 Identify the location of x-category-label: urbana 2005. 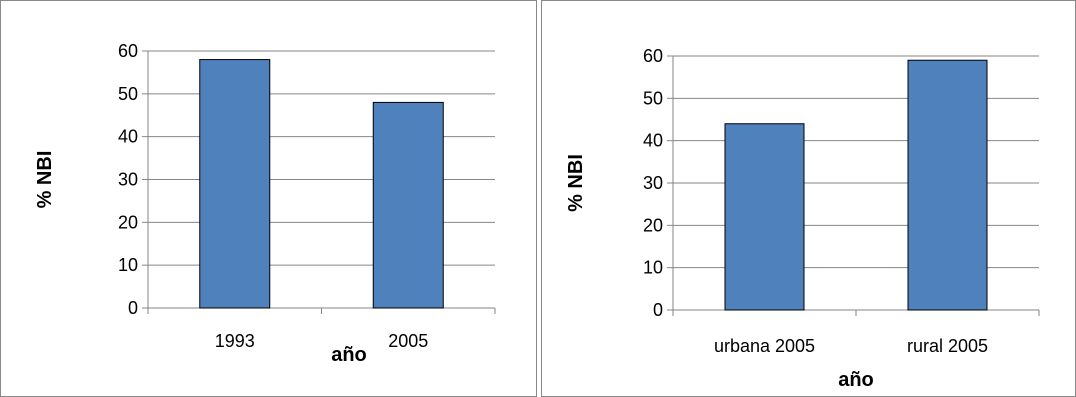
(764, 346).